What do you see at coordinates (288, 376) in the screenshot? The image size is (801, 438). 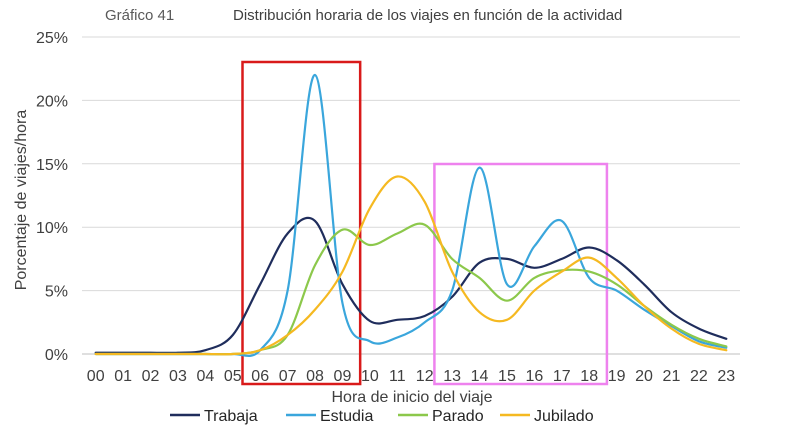 I see `x-tick-label: 07` at bounding box center [288, 376].